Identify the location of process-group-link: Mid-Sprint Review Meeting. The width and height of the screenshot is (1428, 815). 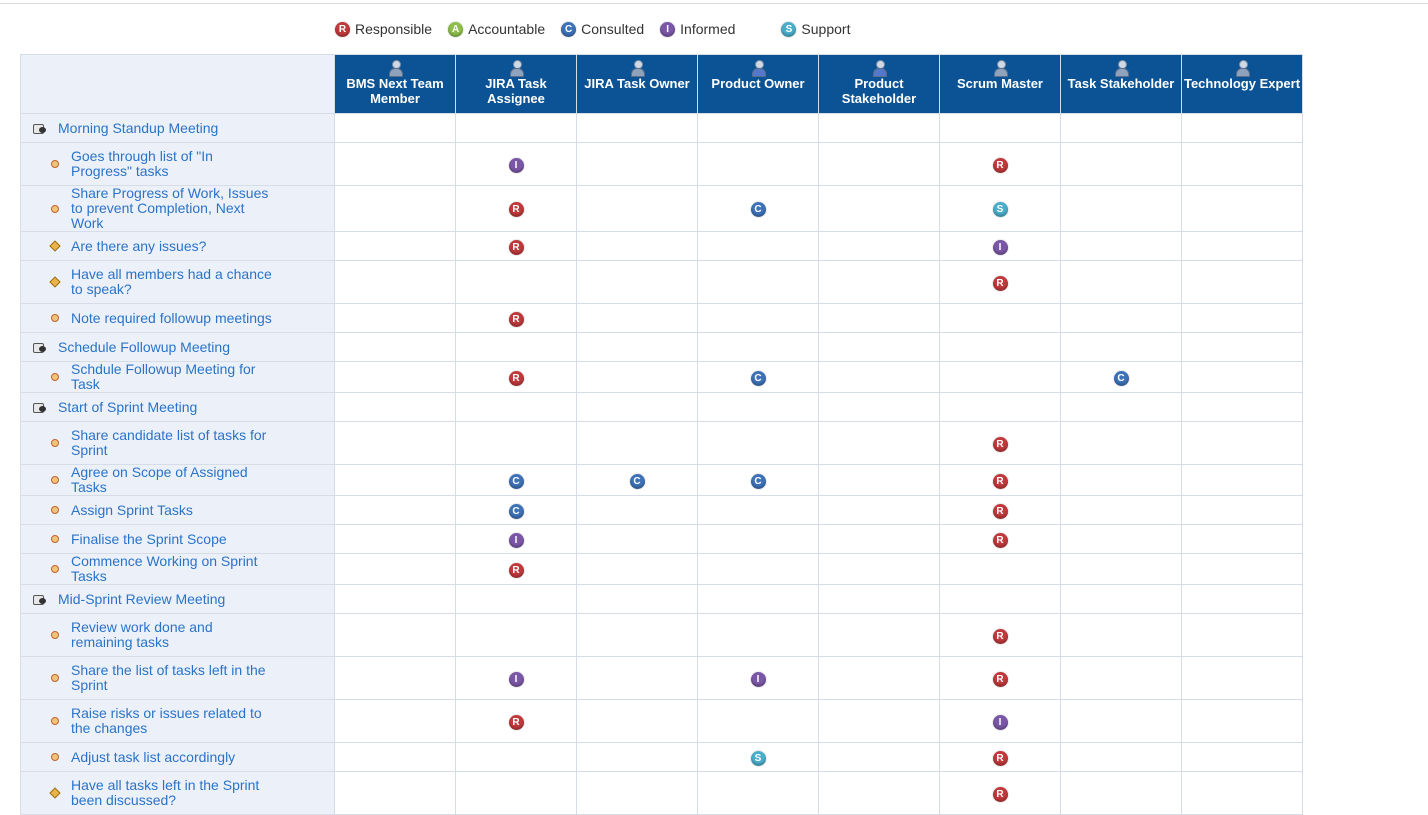
(177, 599).